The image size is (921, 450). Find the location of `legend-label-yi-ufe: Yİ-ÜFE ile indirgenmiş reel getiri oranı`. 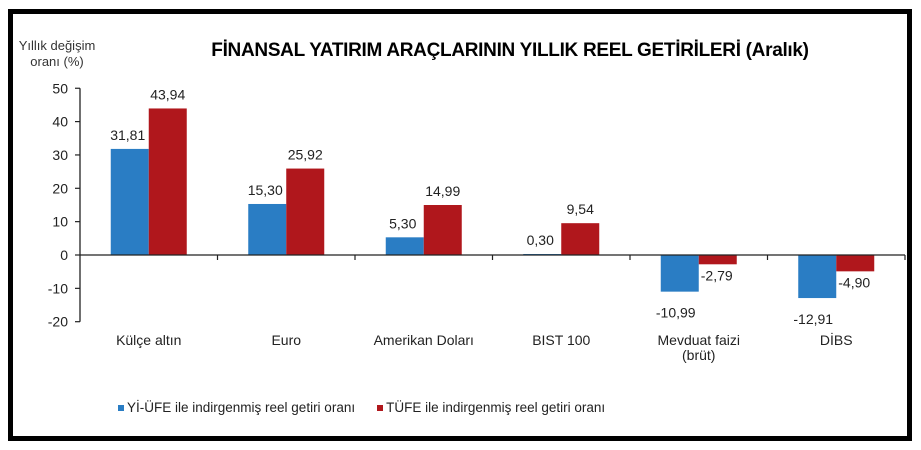

legend-label-yi-ufe: Yİ-ÜFE ile indirgenmiş reel getiri oranı is located at coordinates (241, 407).